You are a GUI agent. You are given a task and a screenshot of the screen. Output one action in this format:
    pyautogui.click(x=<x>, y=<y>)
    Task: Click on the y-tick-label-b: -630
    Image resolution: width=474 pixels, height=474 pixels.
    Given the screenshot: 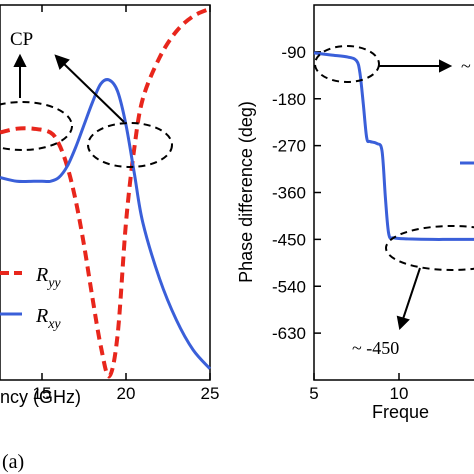 What is the action you would take?
    pyautogui.click(x=289, y=333)
    